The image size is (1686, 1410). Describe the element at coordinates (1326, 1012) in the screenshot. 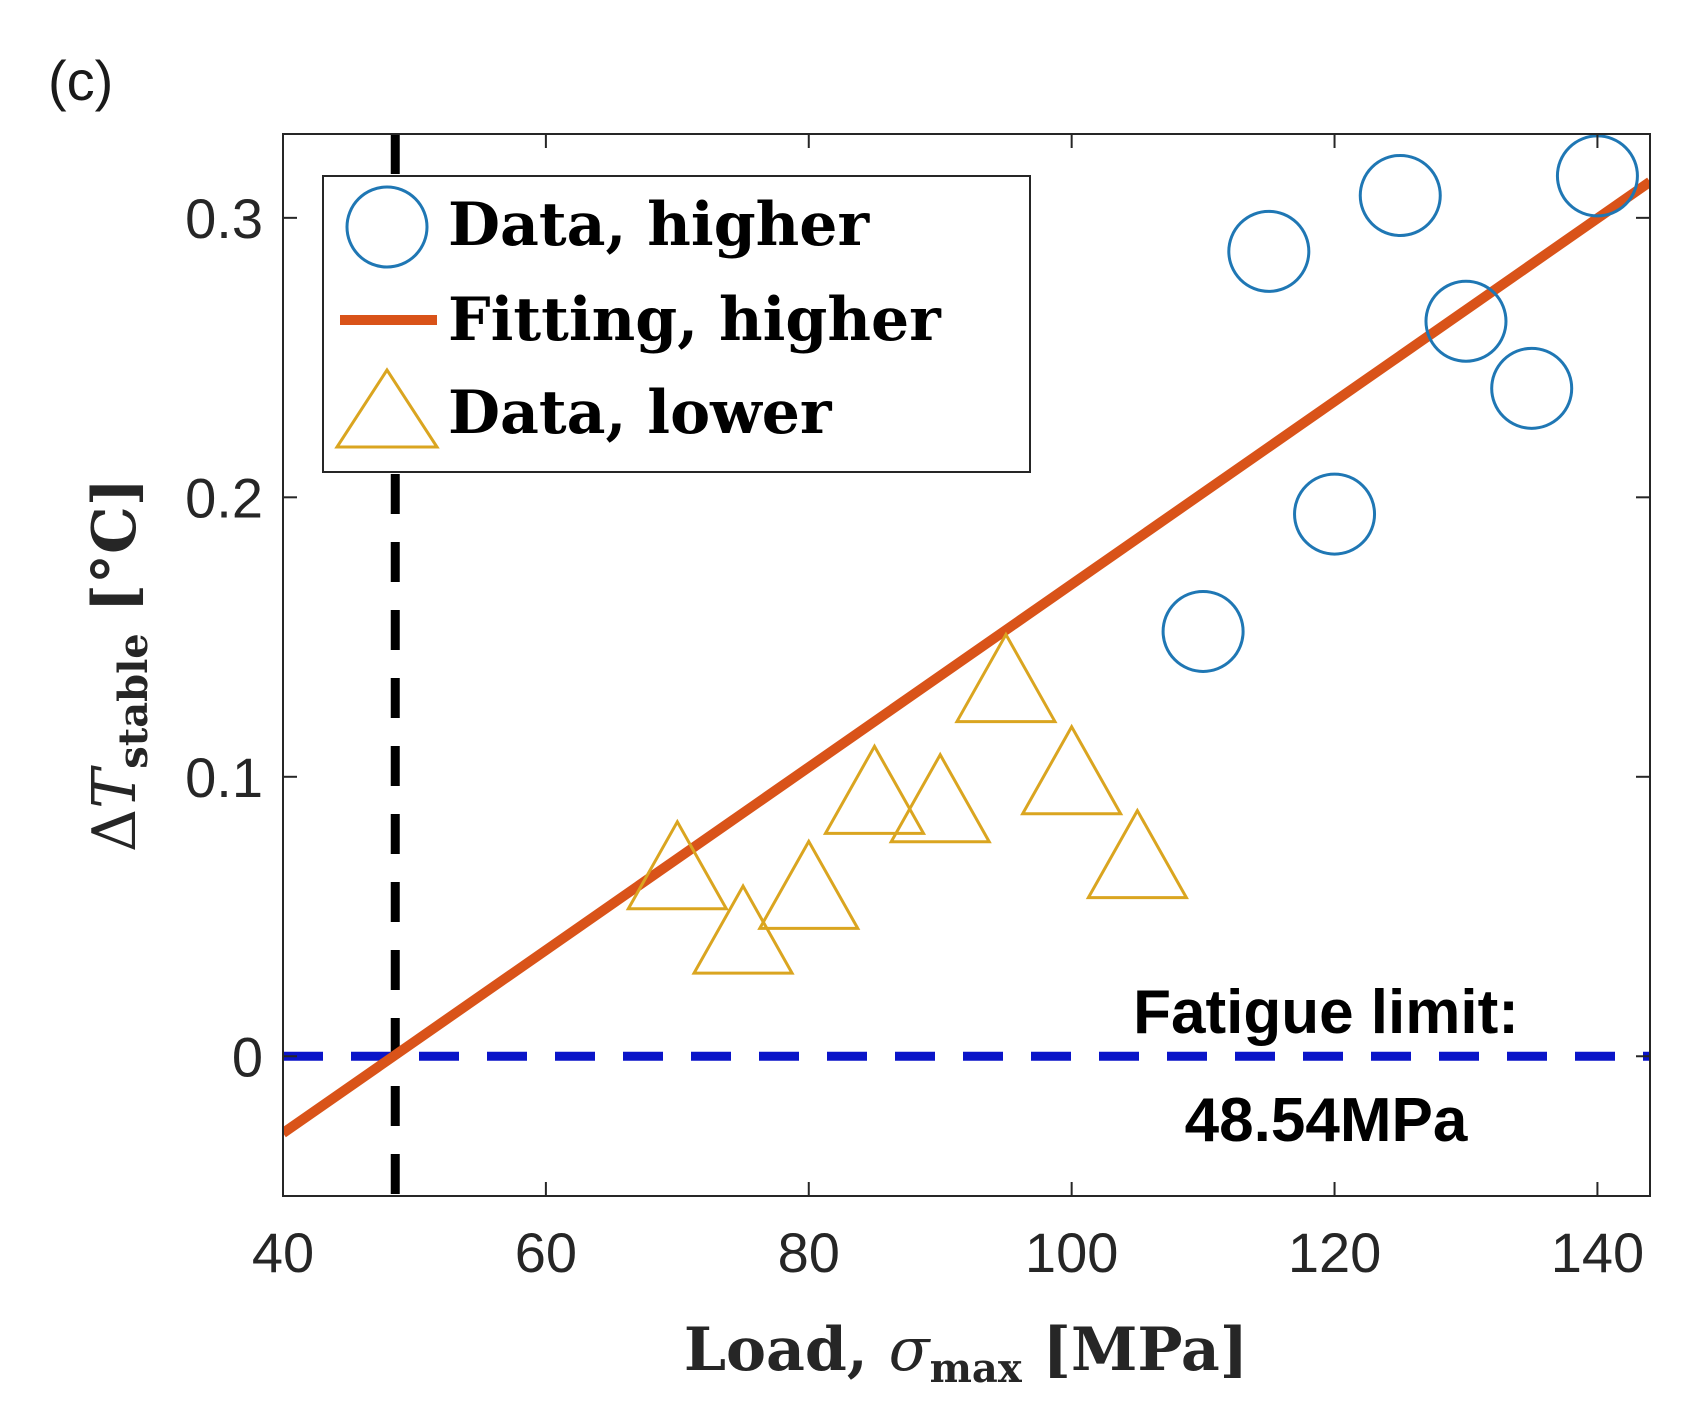

I see `fatigue-limit-label: Fatigue limit:` at that location.